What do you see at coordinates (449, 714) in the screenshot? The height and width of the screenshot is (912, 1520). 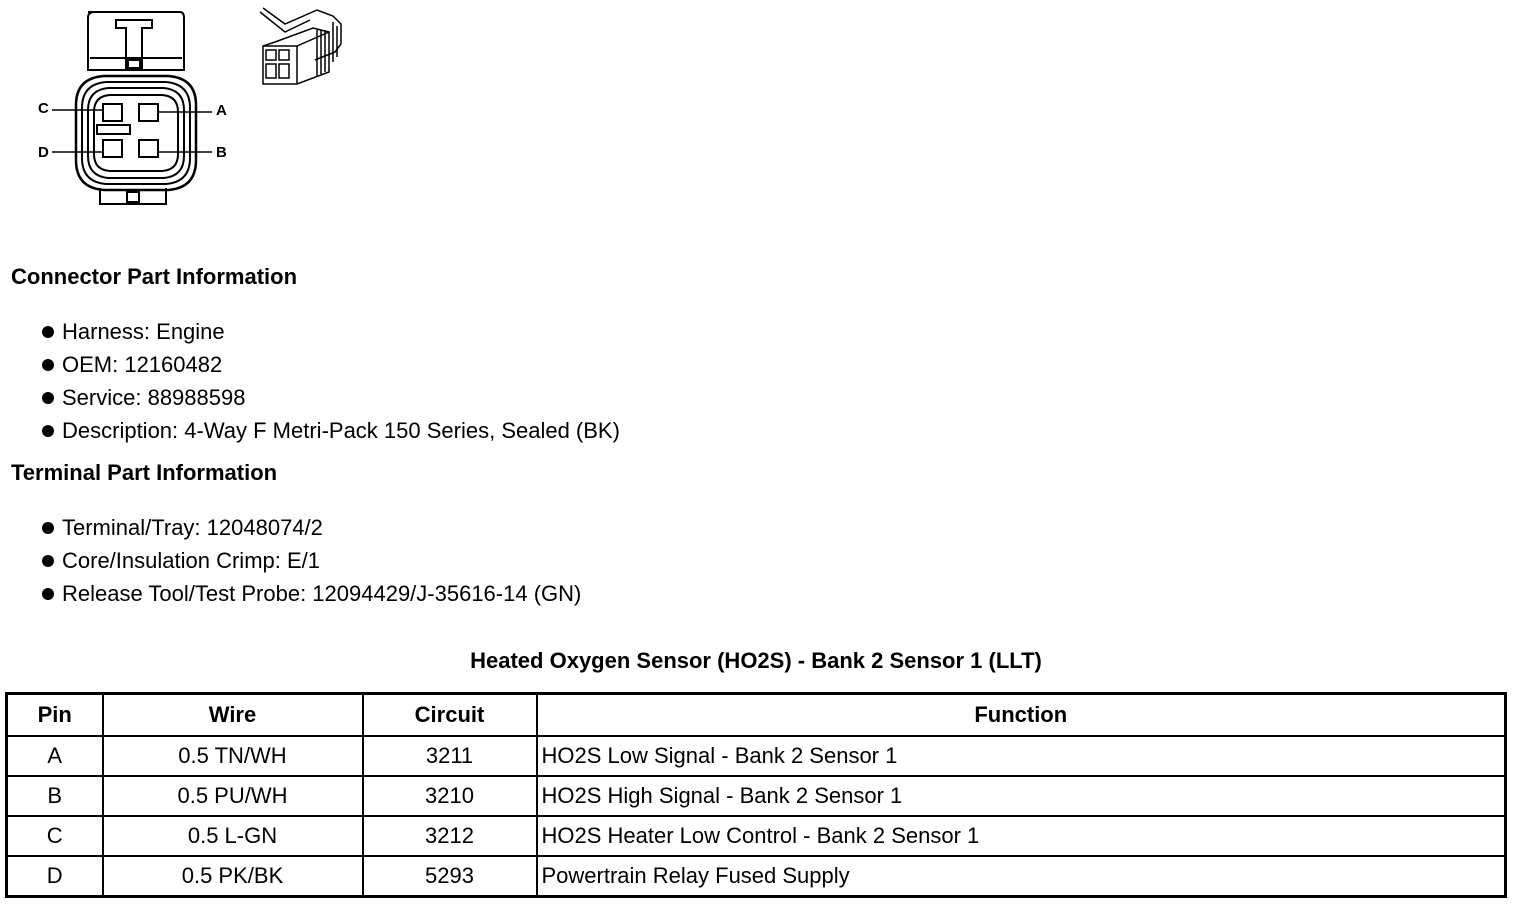 I see `header-circuit: Circuit` at bounding box center [449, 714].